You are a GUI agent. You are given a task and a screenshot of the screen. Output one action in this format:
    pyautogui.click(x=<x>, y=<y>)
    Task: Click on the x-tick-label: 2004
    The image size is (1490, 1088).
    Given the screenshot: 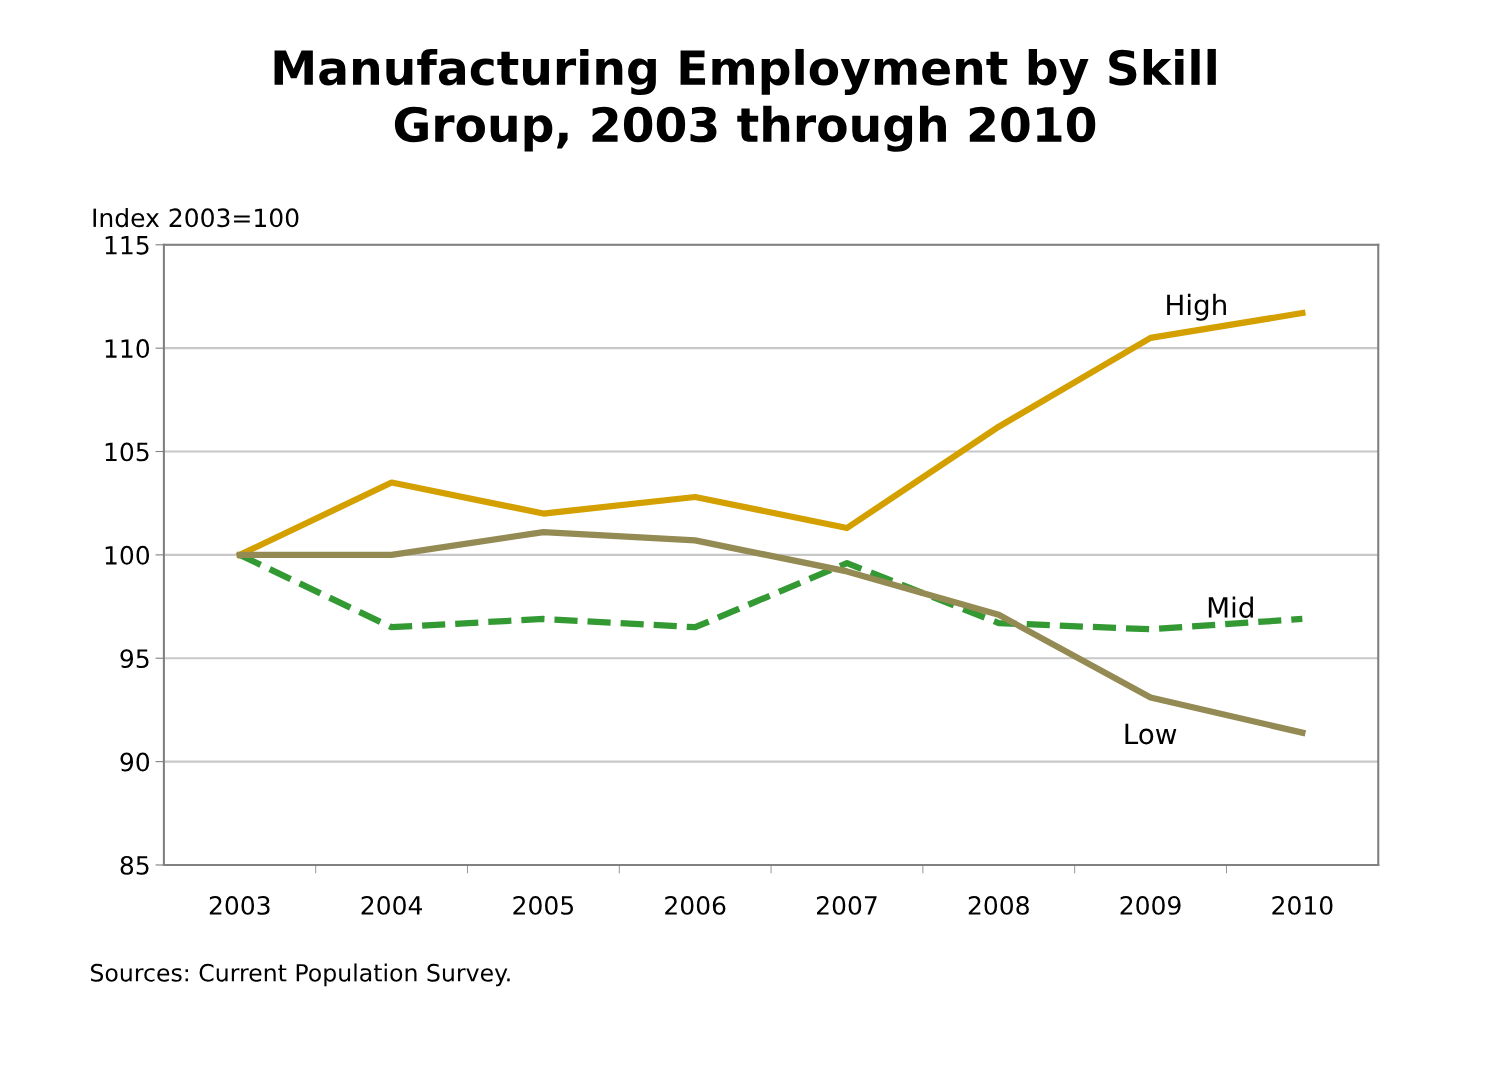 What is the action you would take?
    pyautogui.click(x=391, y=905)
    